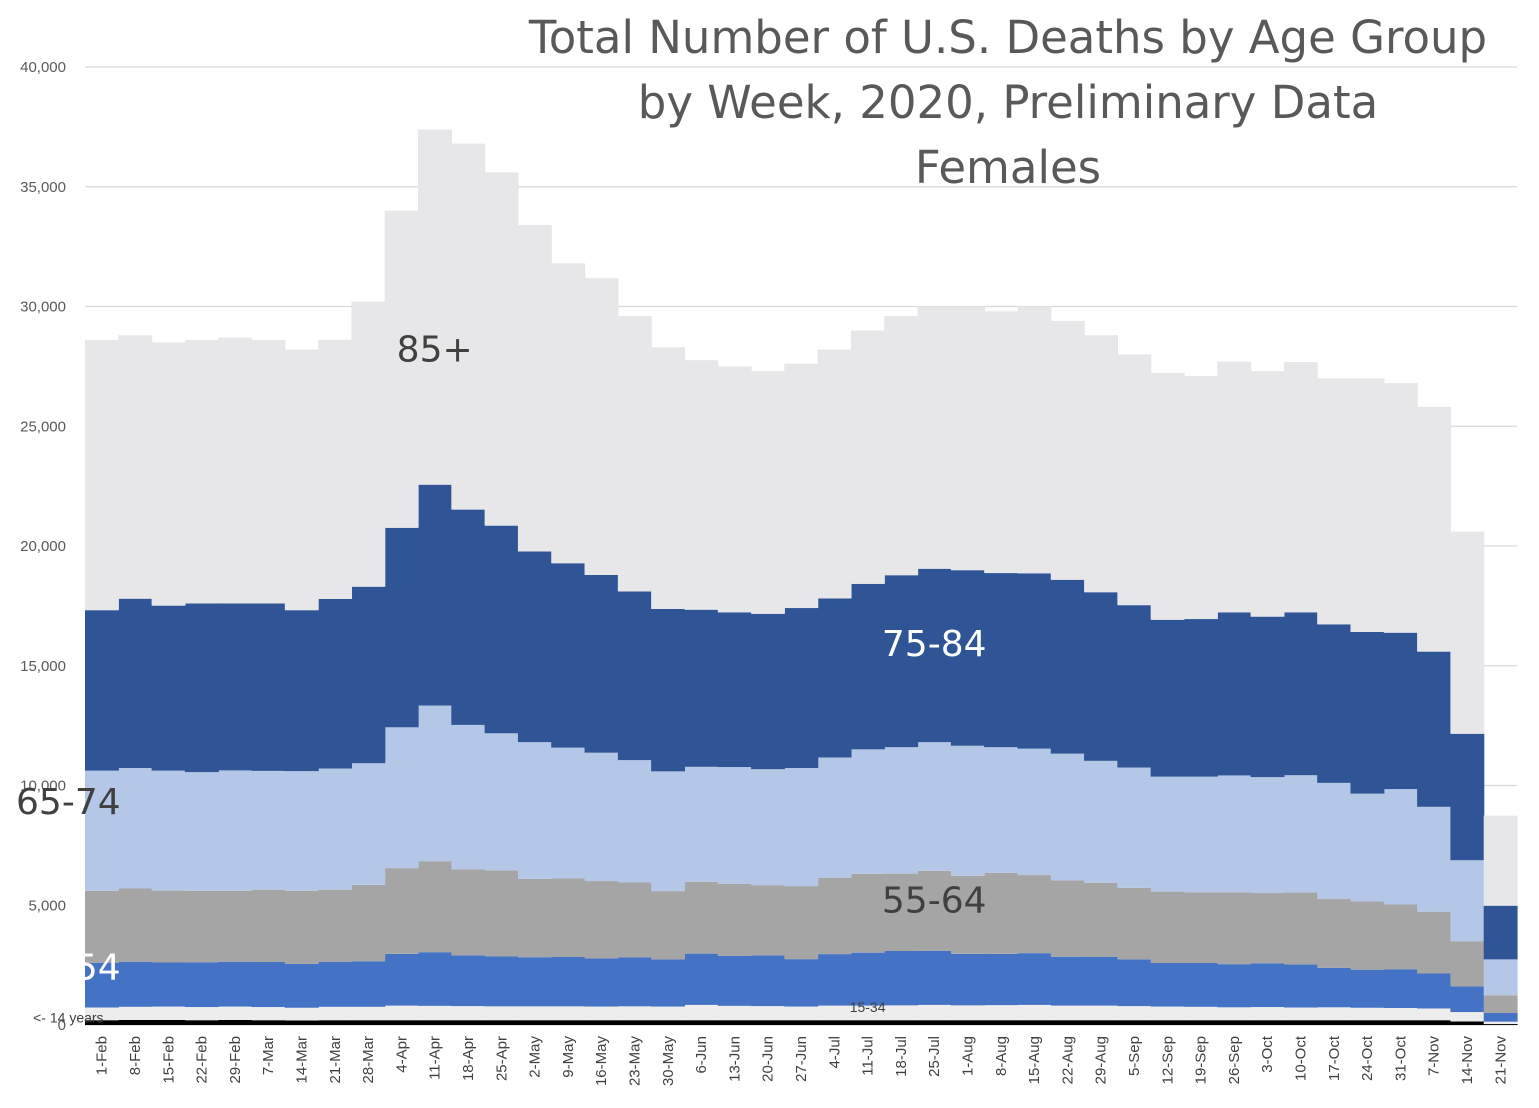 Image resolution: width=1539 pixels, height=1108 pixels. What do you see at coordinates (868, 1056) in the screenshot?
I see `x-tick-label: 11-Jul` at bounding box center [868, 1056].